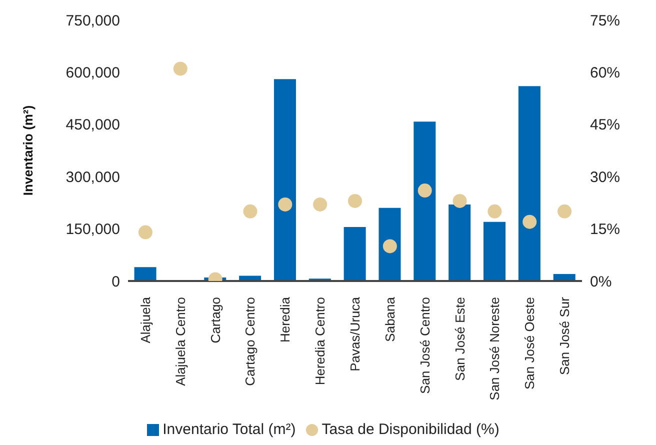 This screenshot has width=656, height=445. What do you see at coordinates (411, 429) in the screenshot?
I see `legend-label: Tasa de Disponibilidad (%)` at bounding box center [411, 429].